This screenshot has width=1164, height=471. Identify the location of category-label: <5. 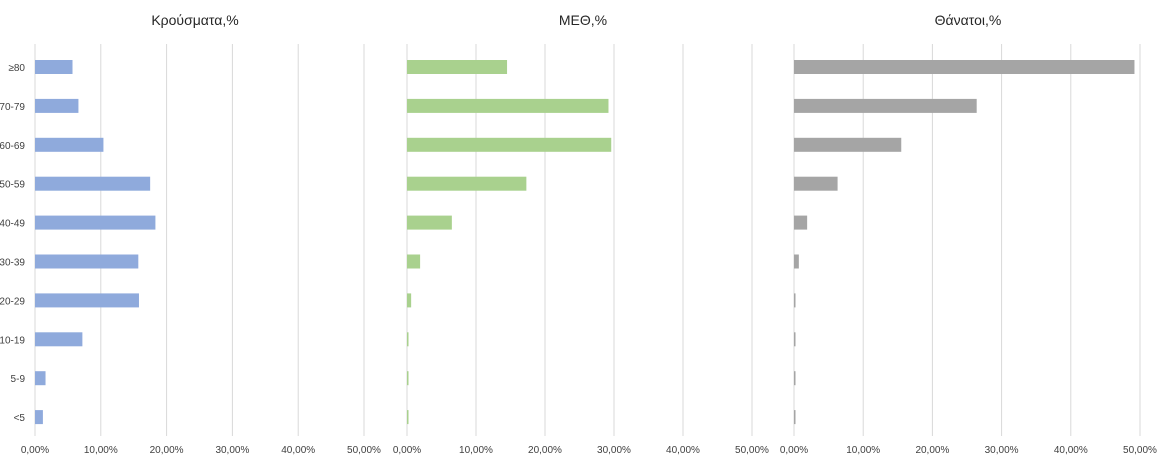
(20, 418).